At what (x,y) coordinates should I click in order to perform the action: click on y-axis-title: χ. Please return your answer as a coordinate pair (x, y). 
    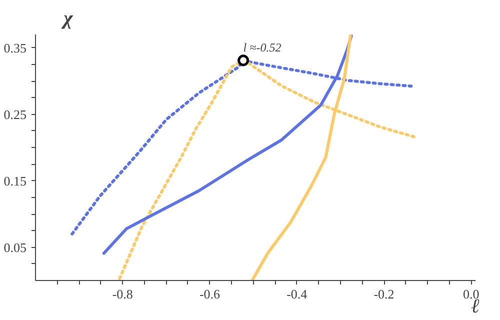
    Looking at the image, I should click on (67, 19).